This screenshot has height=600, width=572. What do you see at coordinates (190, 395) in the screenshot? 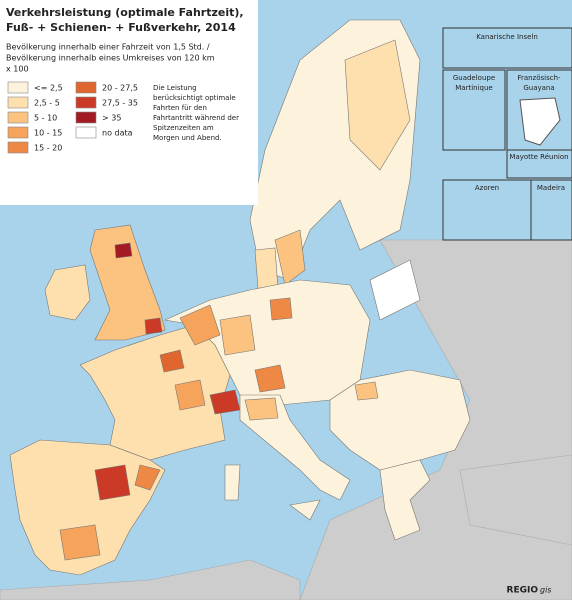
I see `rhone` at bounding box center [190, 395].